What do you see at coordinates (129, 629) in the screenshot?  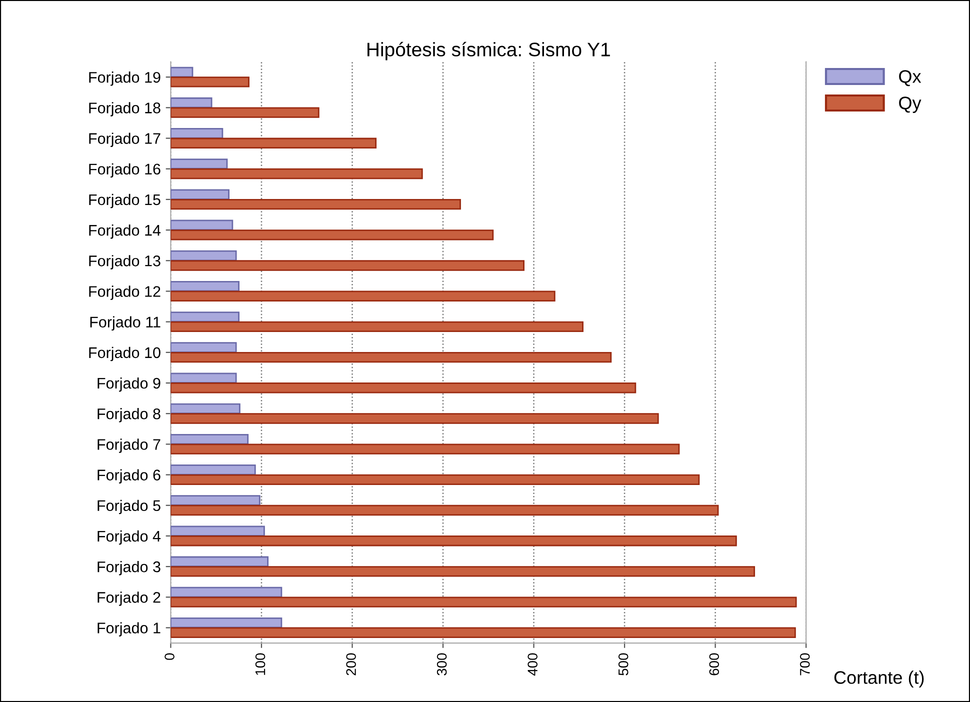 I see `y-tick-label: Forjado 1` at bounding box center [129, 629].